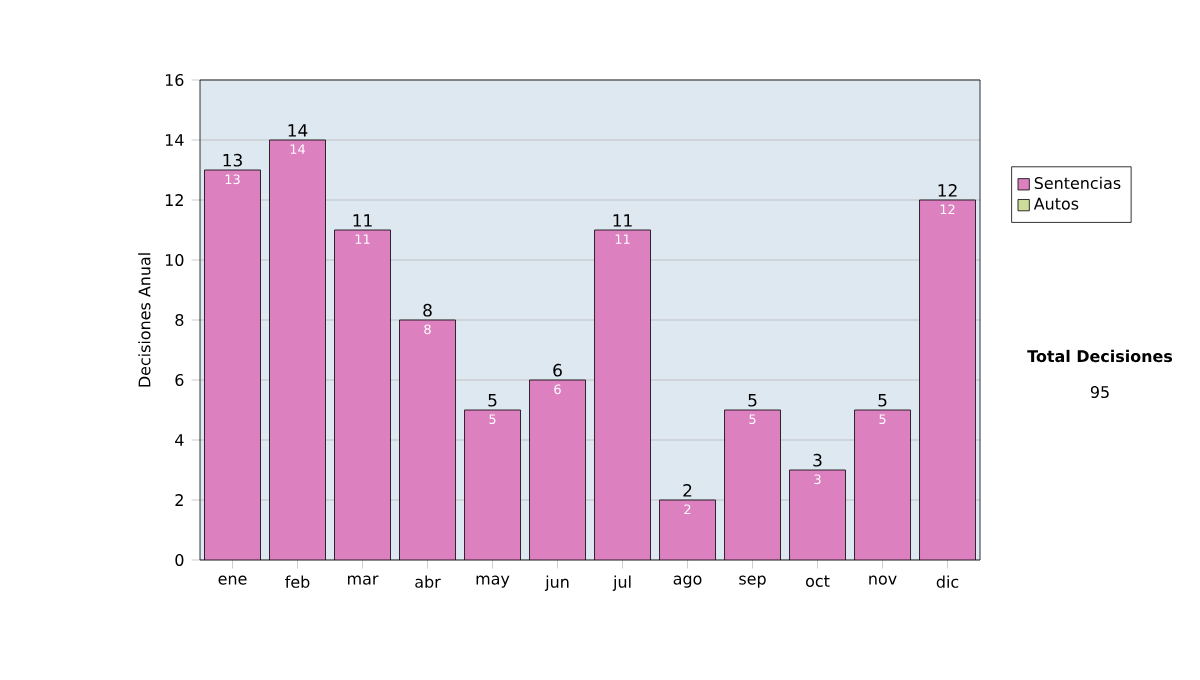 The height and width of the screenshot is (680, 1200). Describe the element at coordinates (298, 130) in the screenshot. I see `total-label: 14` at that location.